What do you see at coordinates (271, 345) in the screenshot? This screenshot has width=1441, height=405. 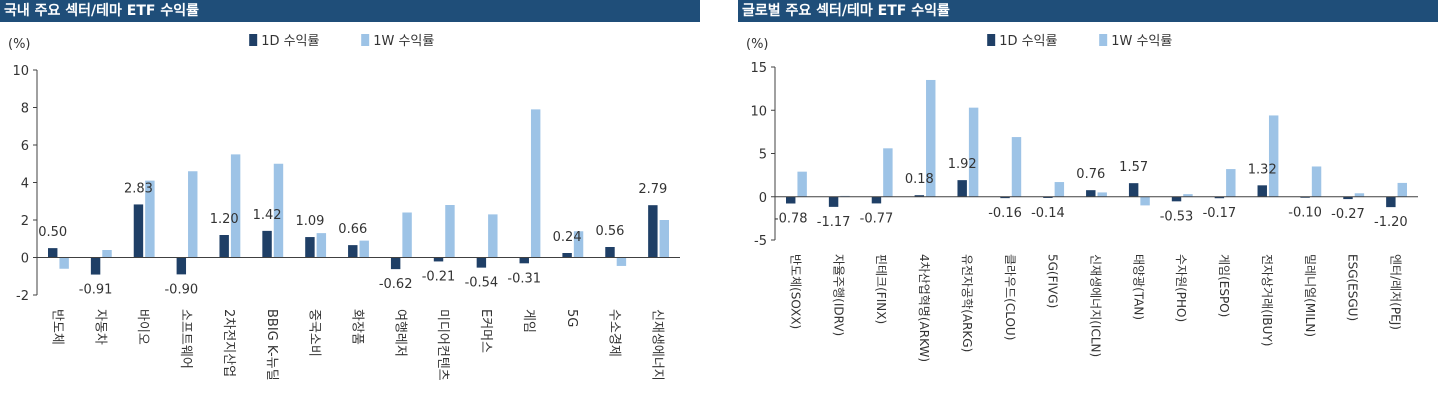 I see `category-label: BBIG K-뉴딜` at bounding box center [271, 345].